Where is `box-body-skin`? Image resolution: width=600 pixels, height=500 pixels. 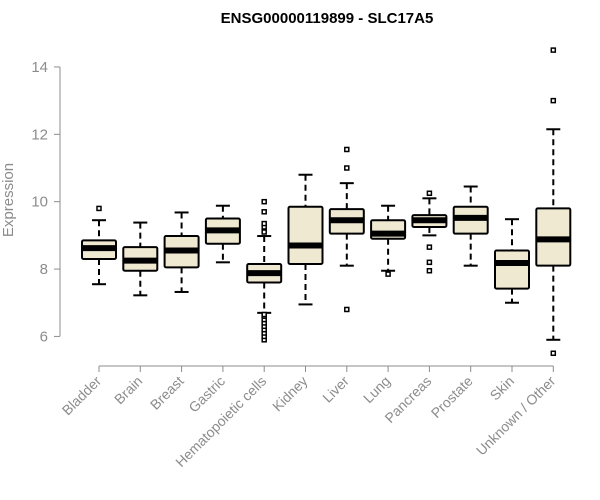
box-body-skin is located at coordinates (512, 269).